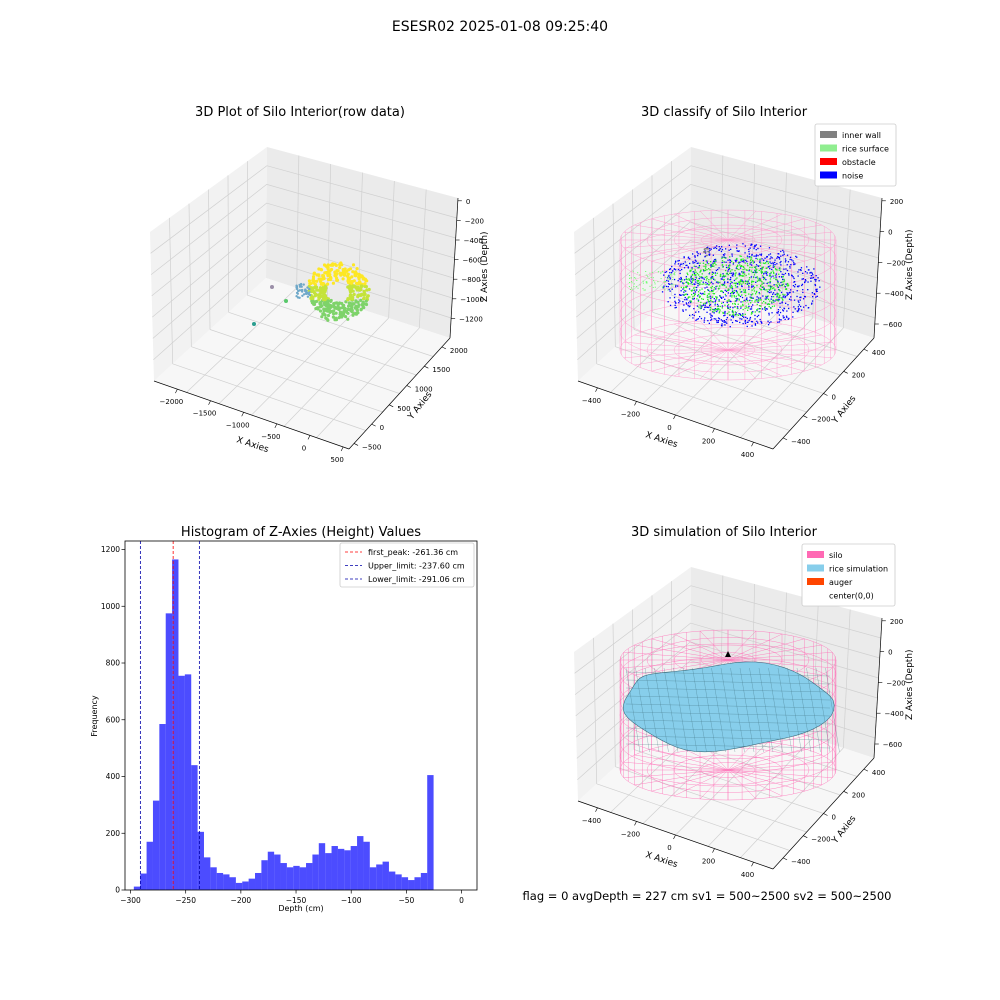  What do you see at coordinates (894, 294) in the screenshot?
I see `z-tick-label: −400` at bounding box center [894, 294].